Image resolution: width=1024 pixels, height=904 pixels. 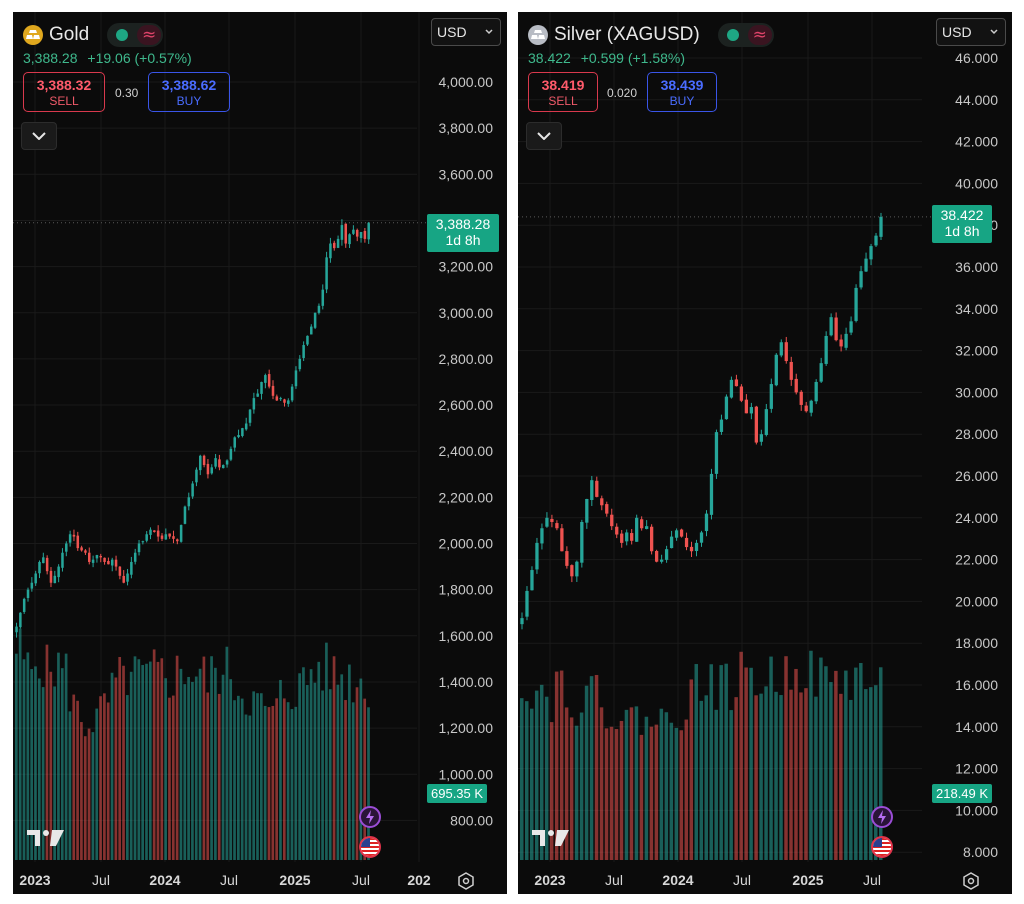 I want to click on sell-button: 3,388.32 SELL, so click(x=64, y=92).